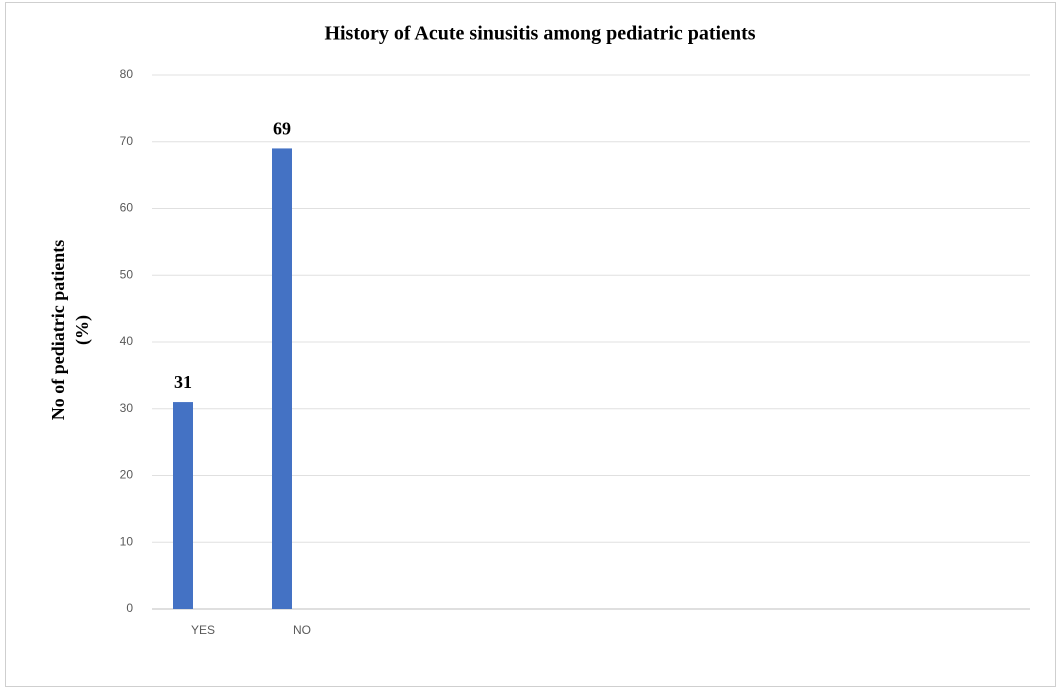 The height and width of the screenshot is (691, 1061). What do you see at coordinates (127, 475) in the screenshot?
I see `y-tick-label: 20` at bounding box center [127, 475].